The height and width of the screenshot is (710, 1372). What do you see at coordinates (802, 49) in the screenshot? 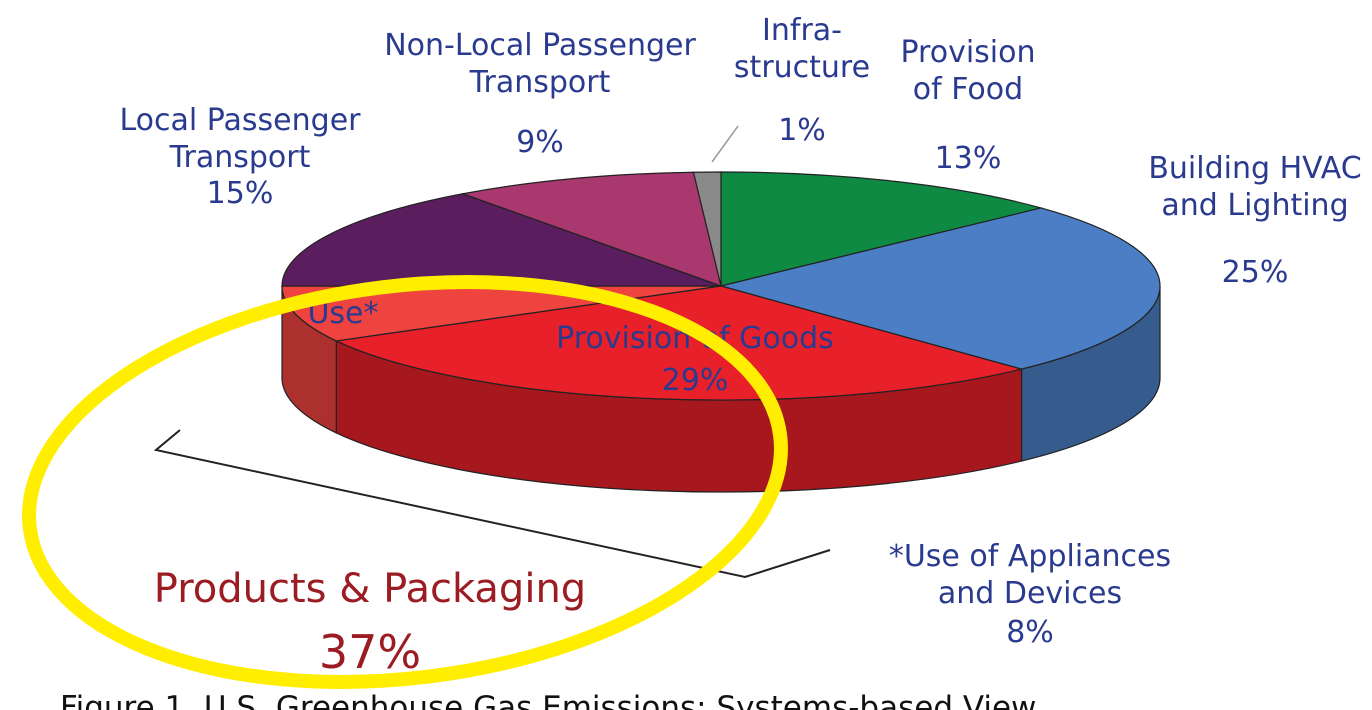
I see `slice-label: Infra-structure` at bounding box center [802, 49].